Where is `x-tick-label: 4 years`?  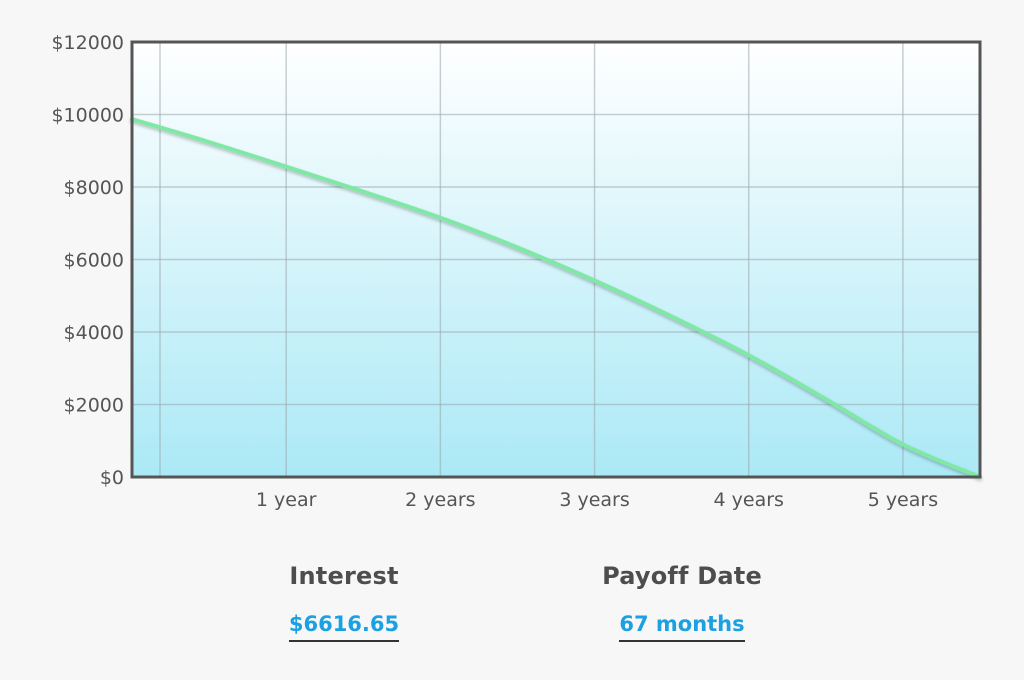 x-tick-label: 4 years is located at coordinates (749, 500).